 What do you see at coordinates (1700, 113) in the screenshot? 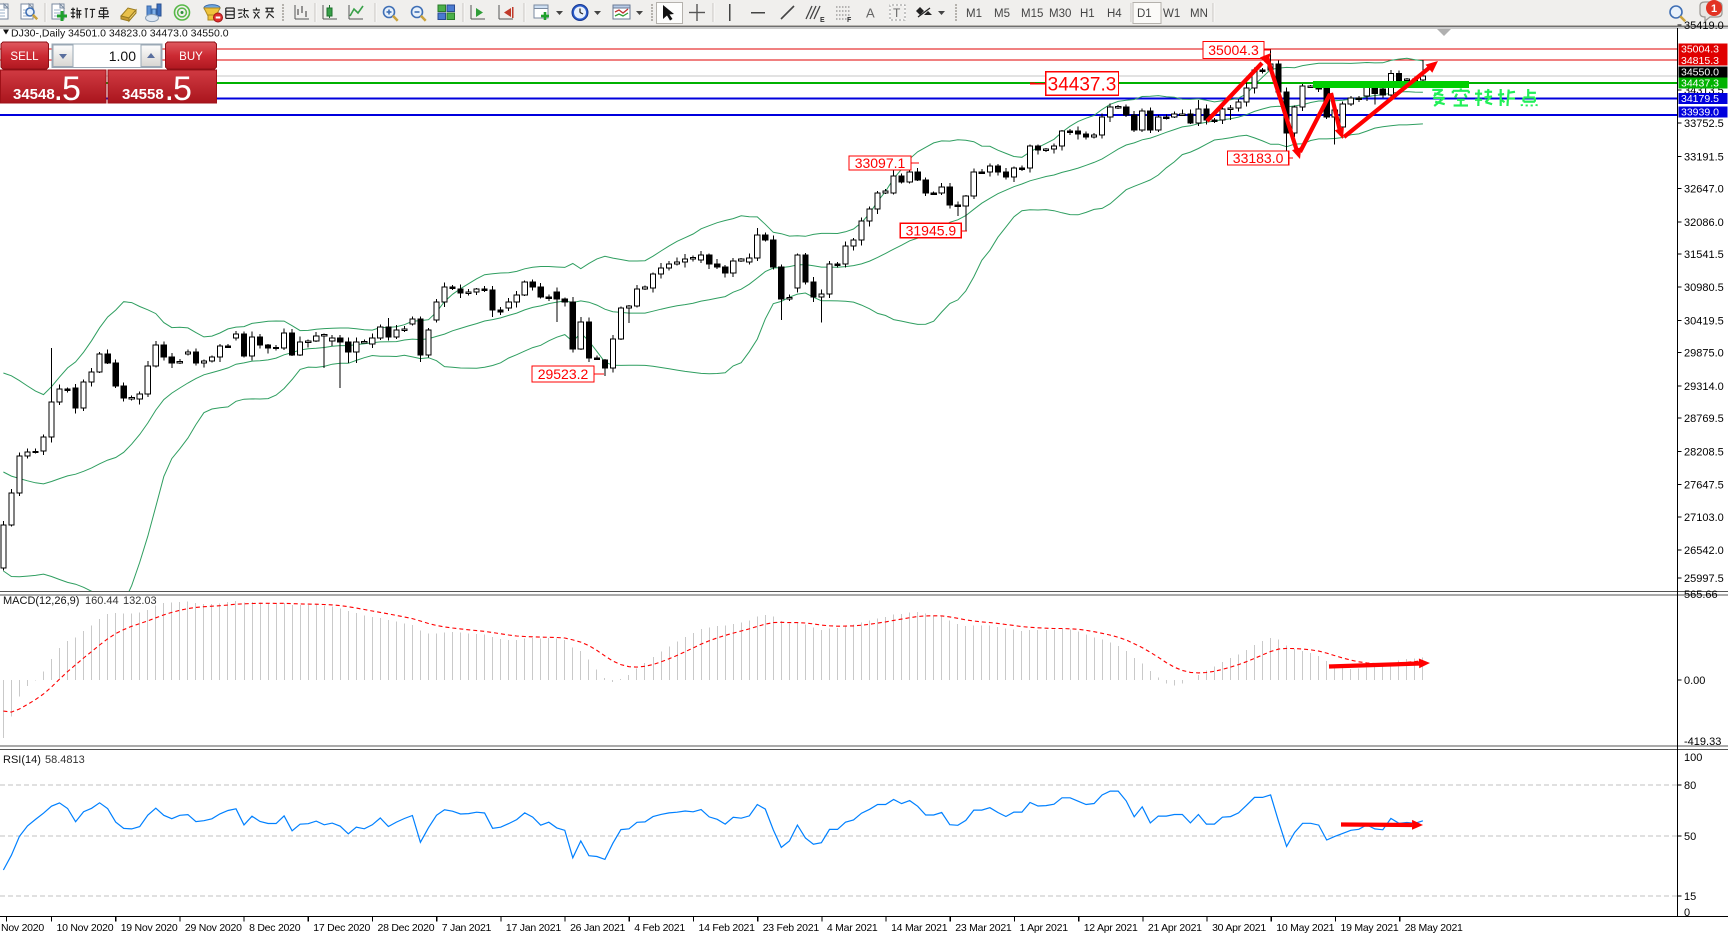
I see `svg-text: 33939.0` at bounding box center [1700, 113].